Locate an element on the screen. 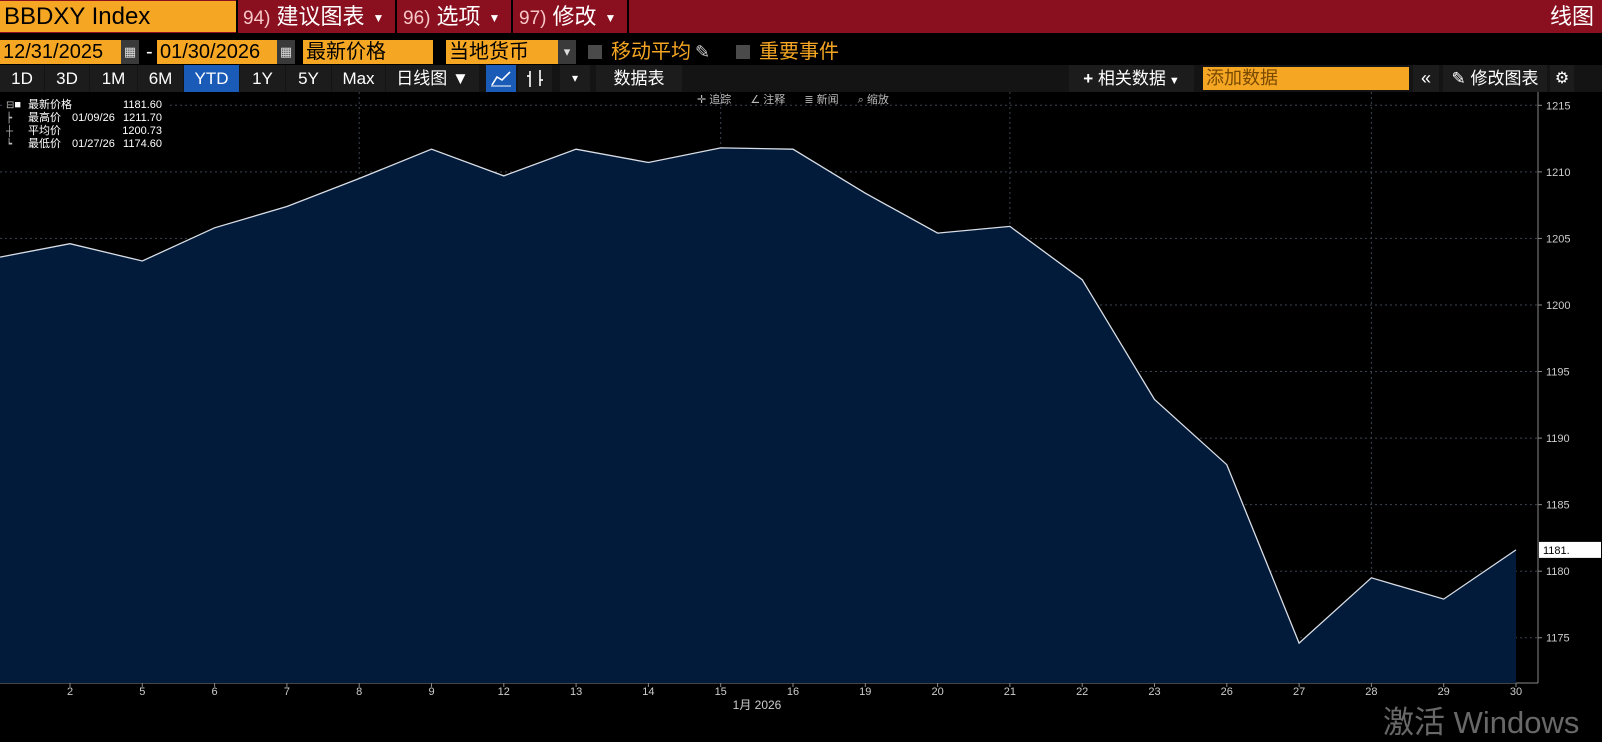 The height and width of the screenshot is (742, 1602). x-tick-label: 20 is located at coordinates (937, 692).